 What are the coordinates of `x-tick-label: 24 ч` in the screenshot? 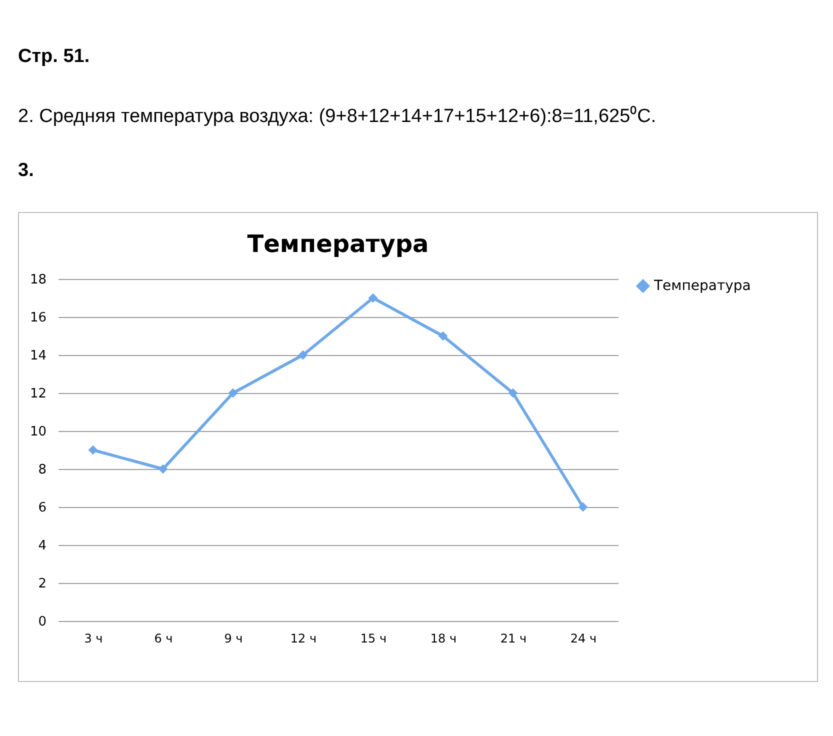 It's located at (583, 639).